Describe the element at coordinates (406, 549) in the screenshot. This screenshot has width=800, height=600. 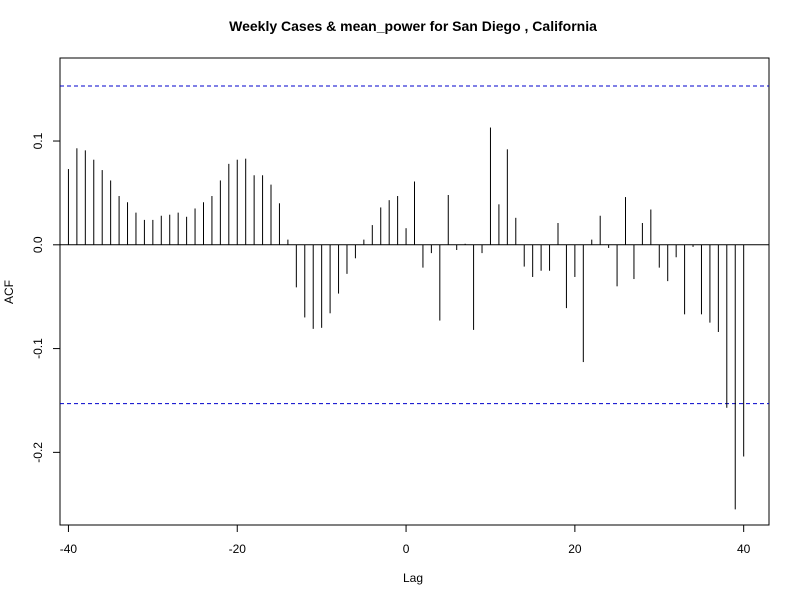
I see `x-tick-label: 0` at that location.